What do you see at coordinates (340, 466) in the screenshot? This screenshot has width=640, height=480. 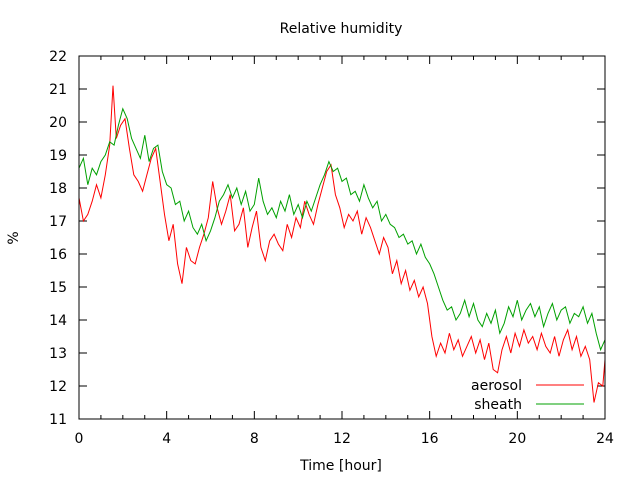 I see `x-axis-label: Time [hour]` at bounding box center [340, 466].